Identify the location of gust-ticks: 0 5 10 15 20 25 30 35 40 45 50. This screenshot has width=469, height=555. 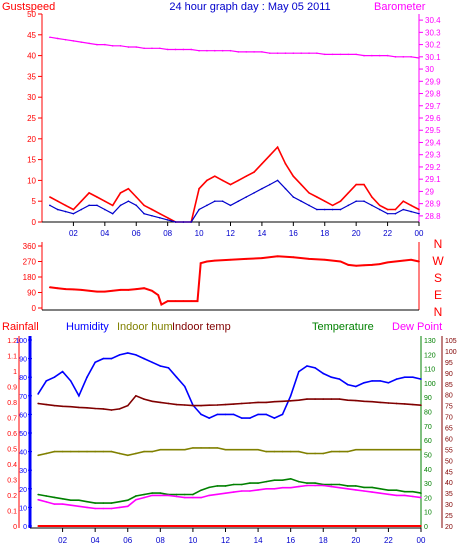
(34, 118).